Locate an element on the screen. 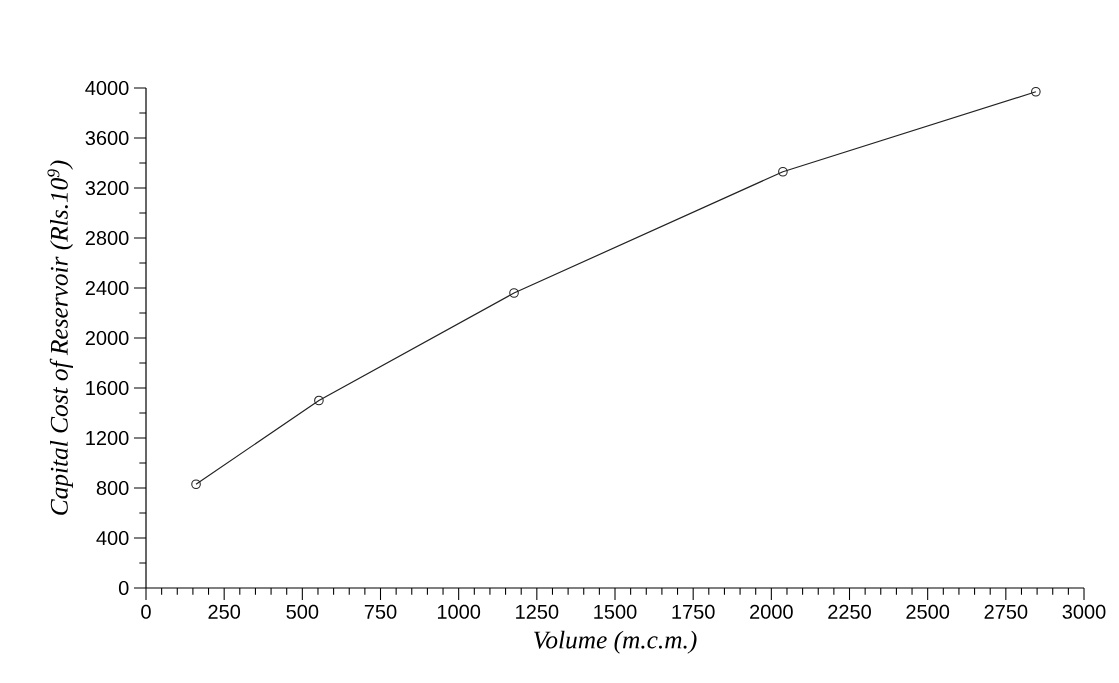  y-tick-label: 2400 is located at coordinates (107, 288).